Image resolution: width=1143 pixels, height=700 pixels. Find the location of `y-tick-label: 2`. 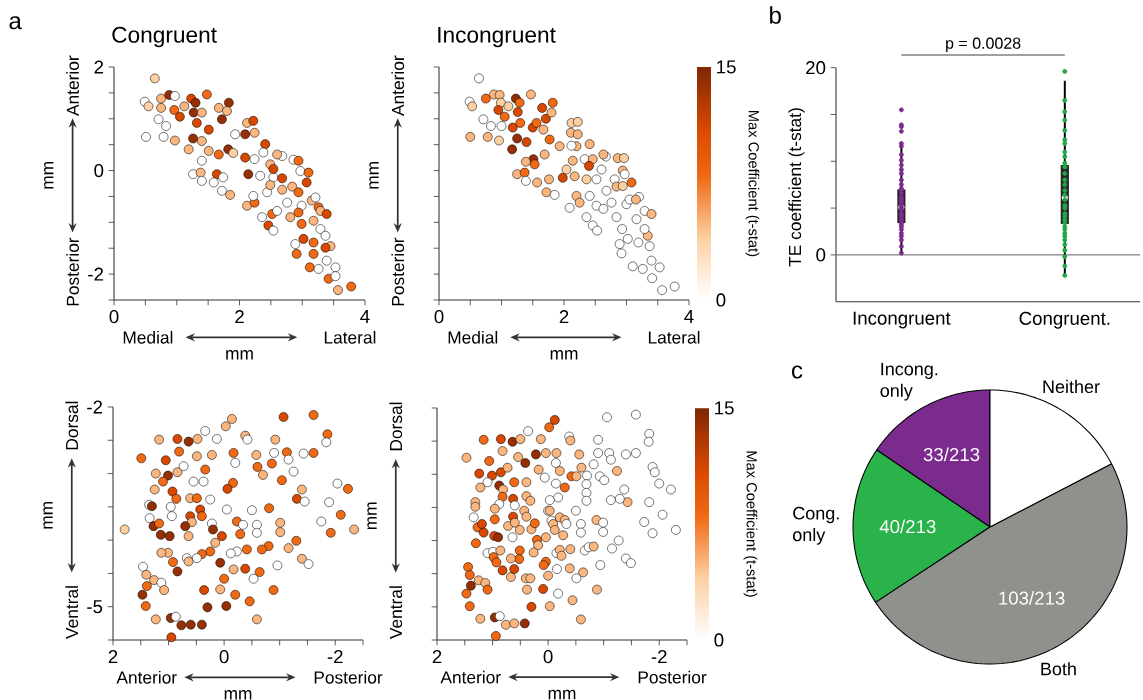

y-tick-label: 2 is located at coordinates (99, 67).